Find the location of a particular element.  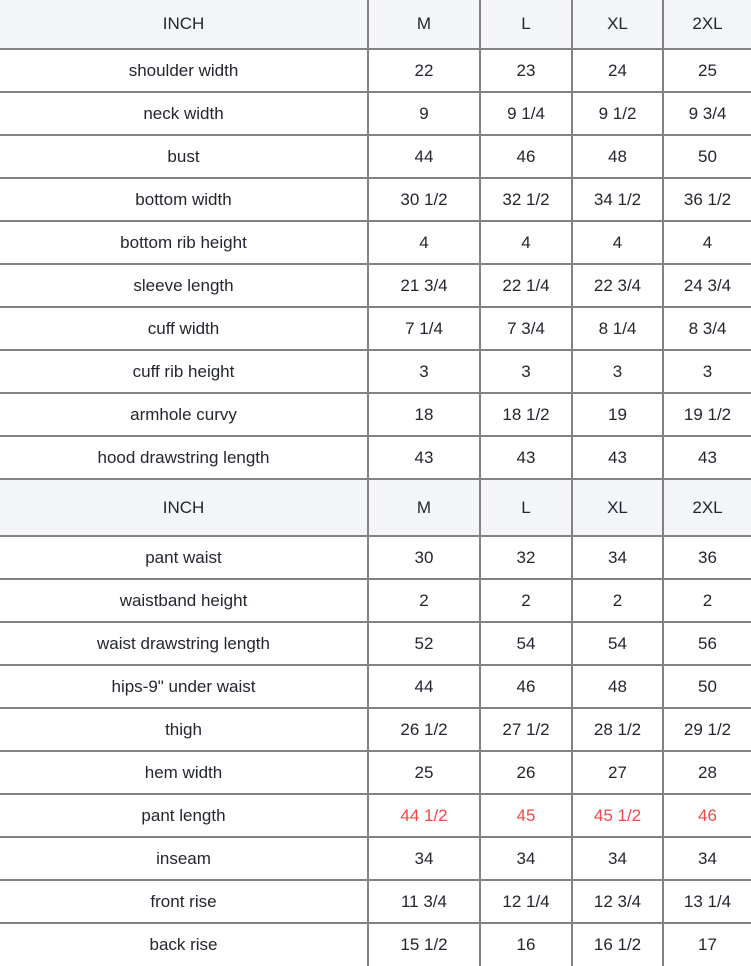

measurement-label-cell: bottom width is located at coordinates (184, 199).